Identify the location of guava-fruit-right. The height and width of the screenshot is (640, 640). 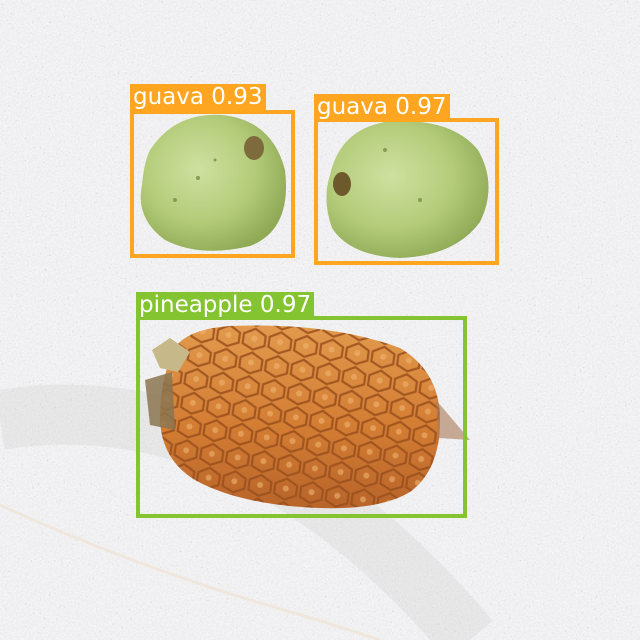
(407, 189).